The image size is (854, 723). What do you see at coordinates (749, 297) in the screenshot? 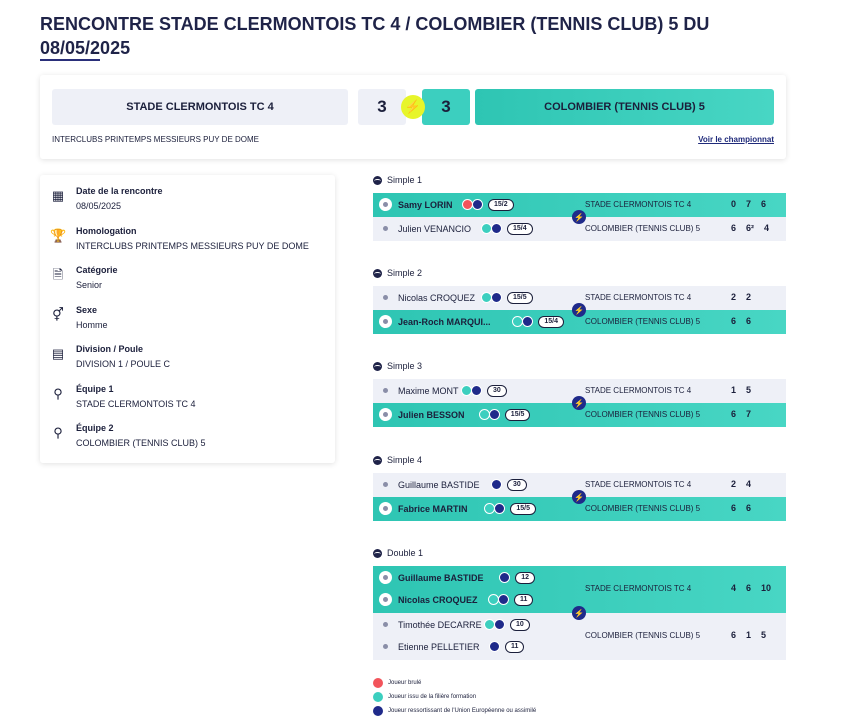
I see `set-score: 2` at bounding box center [749, 297].